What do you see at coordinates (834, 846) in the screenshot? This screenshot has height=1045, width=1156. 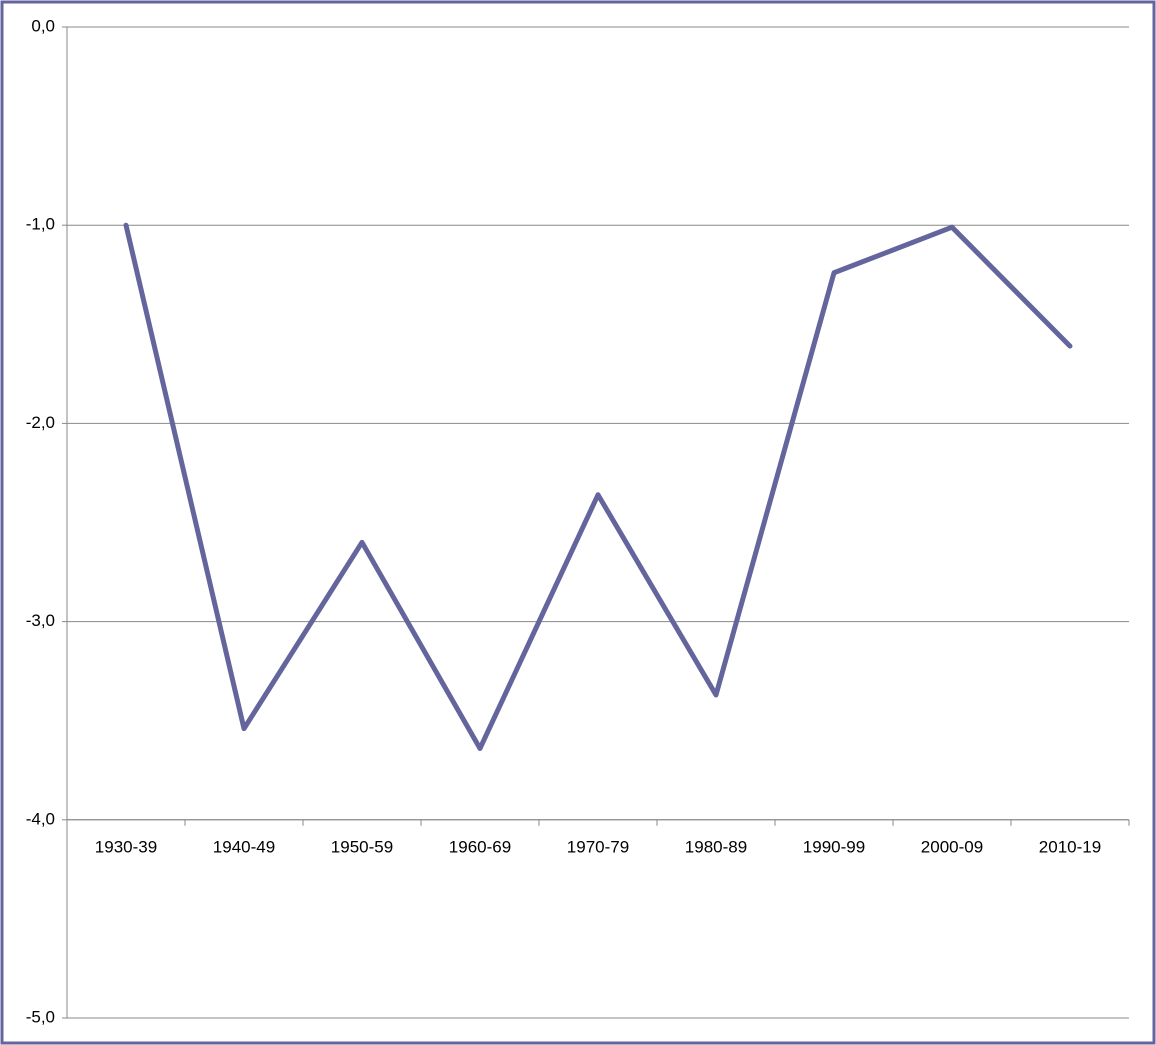 I see `x-tick-label: 1990-99` at bounding box center [834, 846].